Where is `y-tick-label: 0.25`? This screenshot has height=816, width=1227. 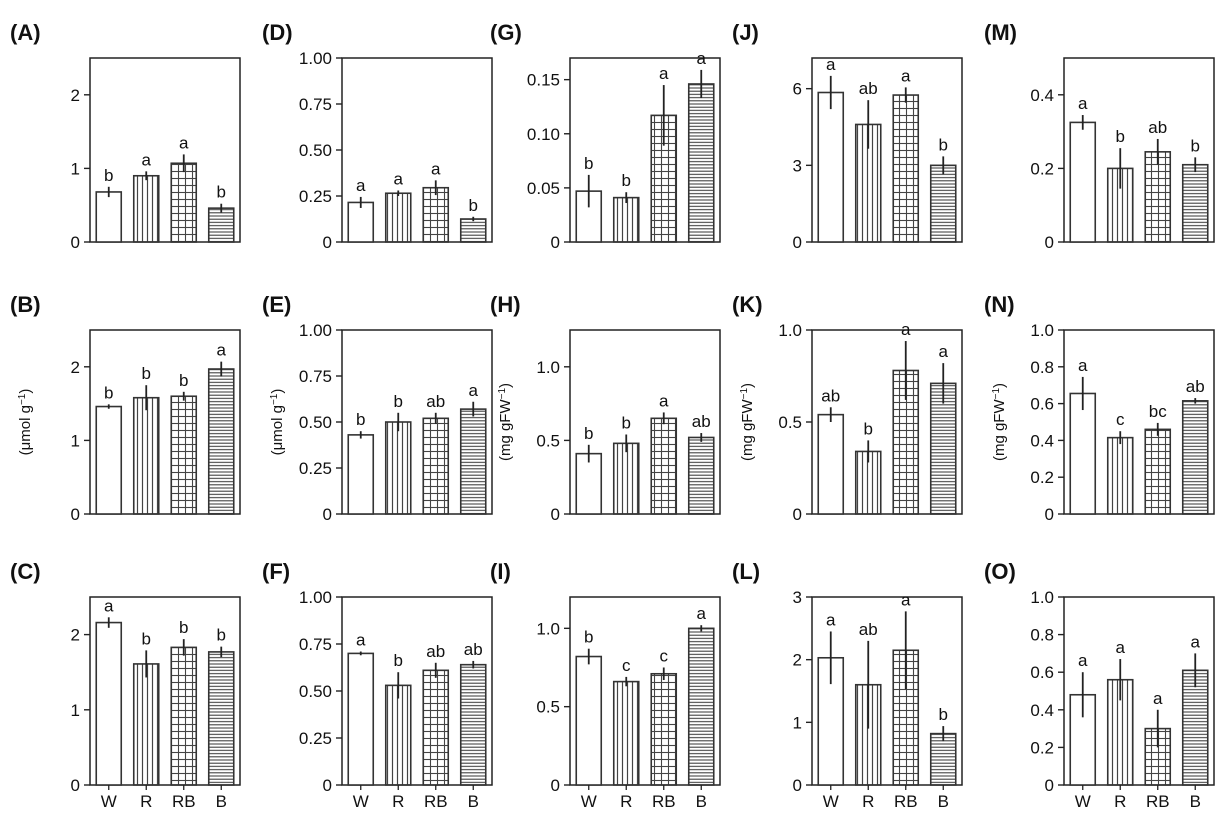 y-tick-label: 0.25 is located at coordinates (315, 196).